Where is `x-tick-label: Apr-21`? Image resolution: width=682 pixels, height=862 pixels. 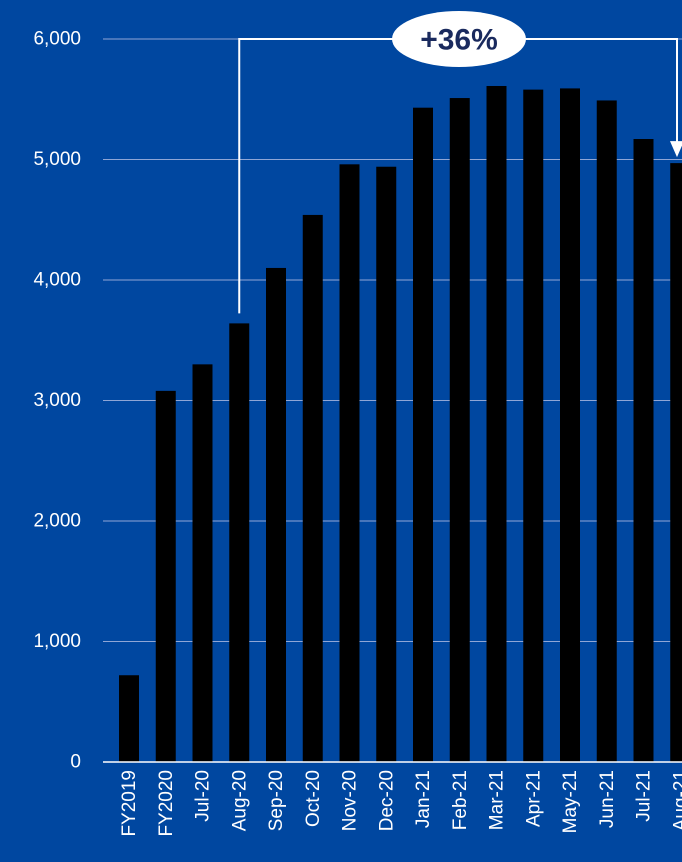 x-tick-label: Apr-21 is located at coordinates (533, 798).